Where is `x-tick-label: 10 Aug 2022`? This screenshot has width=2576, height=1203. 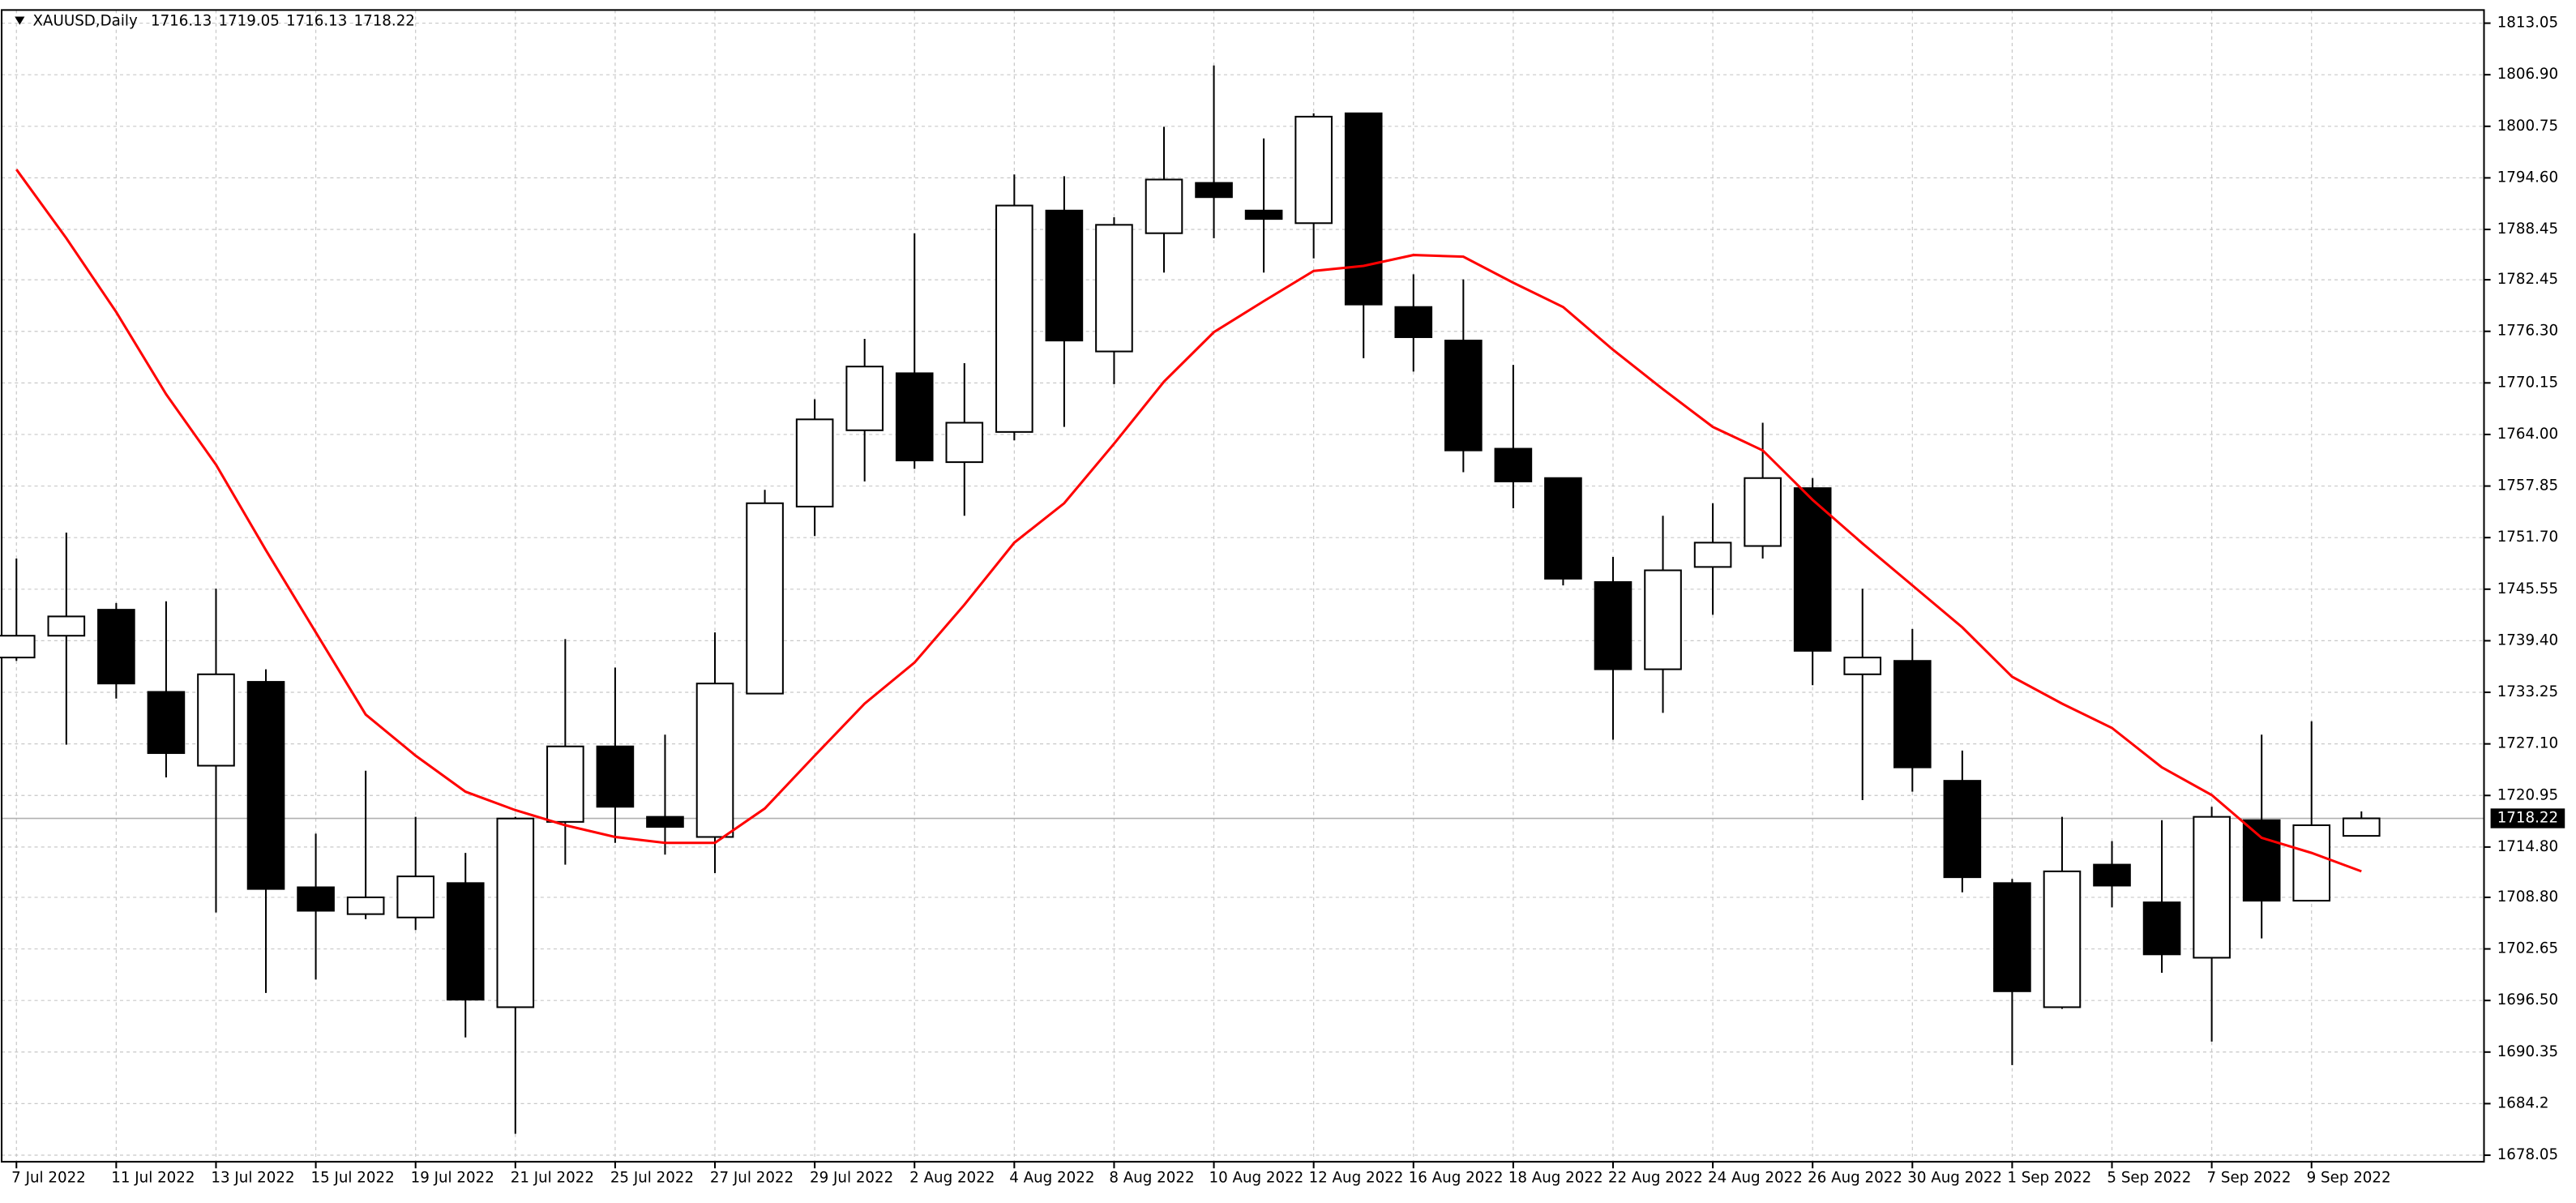 x-tick-label: 10 Aug 2022 is located at coordinates (1256, 1177).